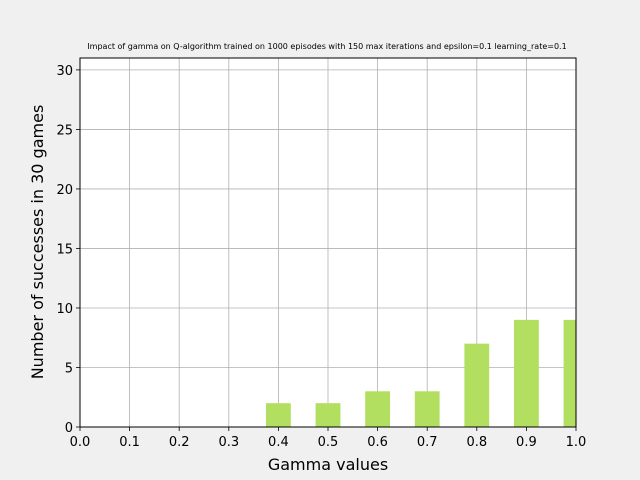 The width and height of the screenshot is (640, 480). What do you see at coordinates (80, 442) in the screenshot?
I see `x-tick-label: 0.0` at bounding box center [80, 442].